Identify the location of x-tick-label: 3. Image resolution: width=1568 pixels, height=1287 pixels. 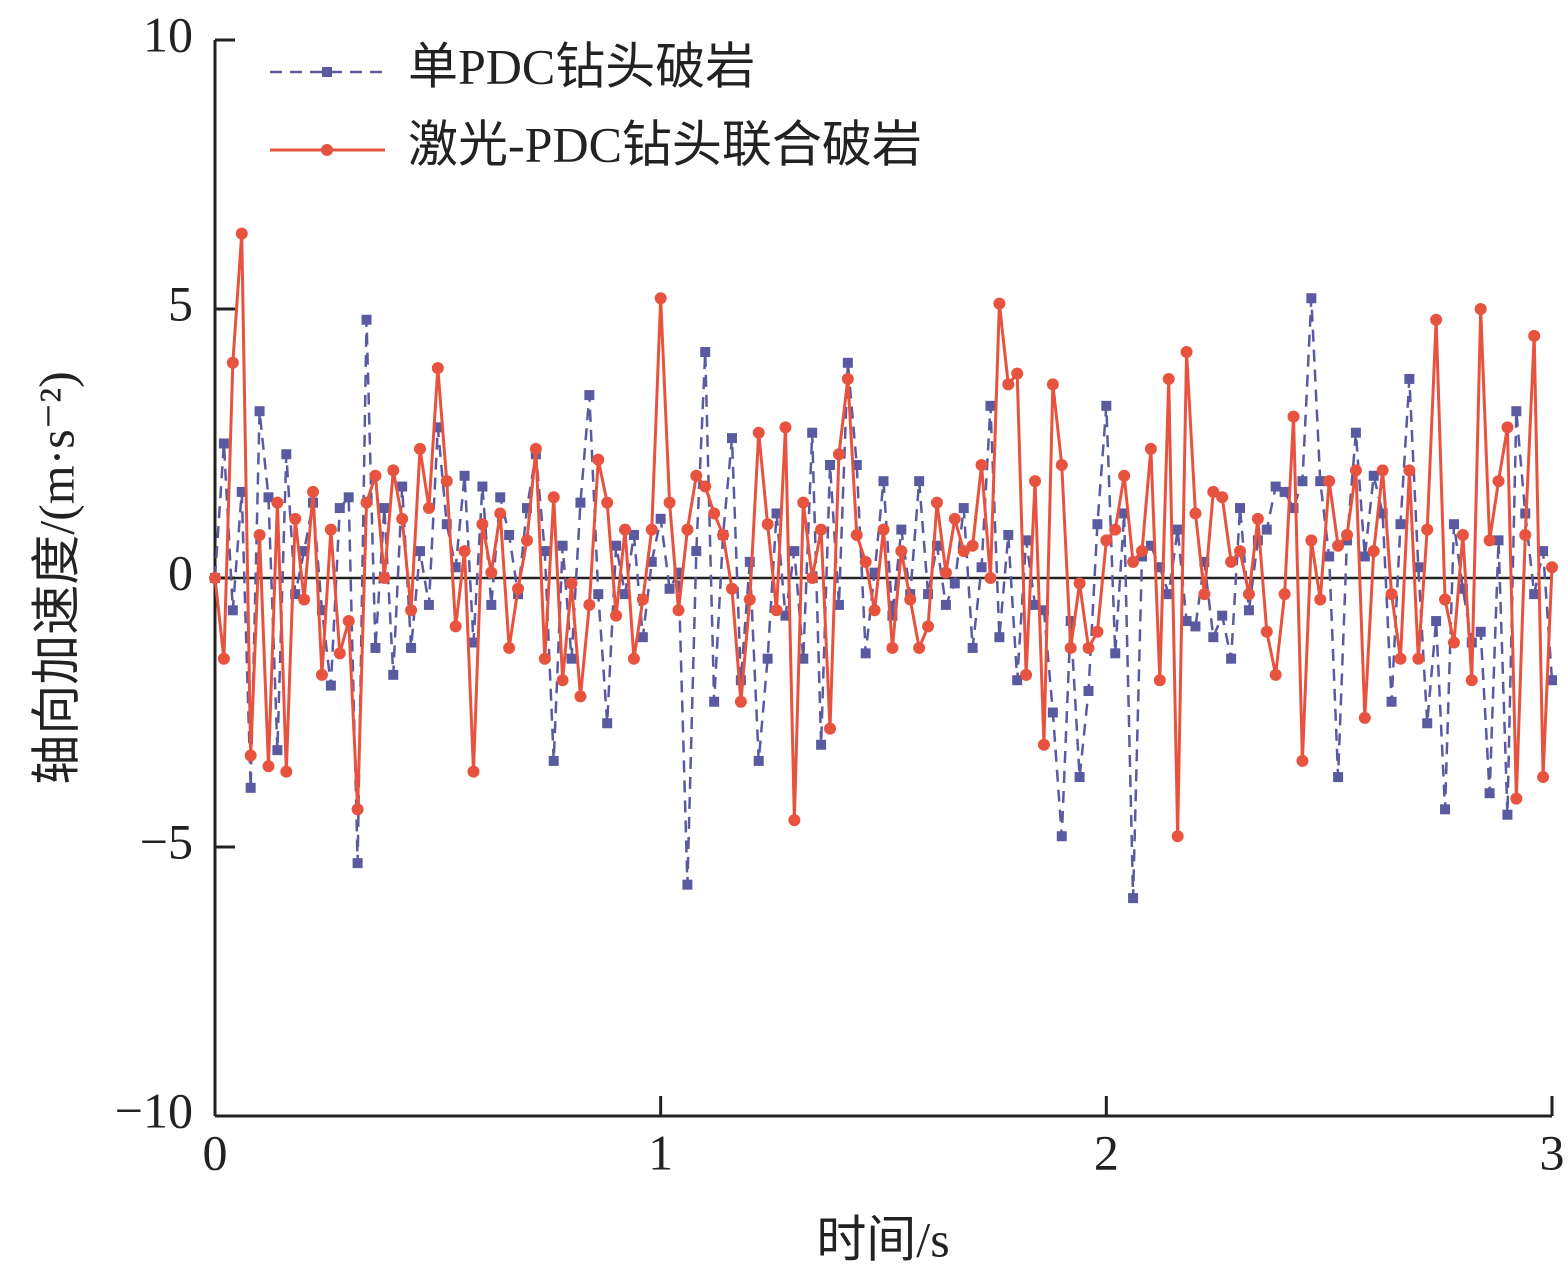
(1552, 1152).